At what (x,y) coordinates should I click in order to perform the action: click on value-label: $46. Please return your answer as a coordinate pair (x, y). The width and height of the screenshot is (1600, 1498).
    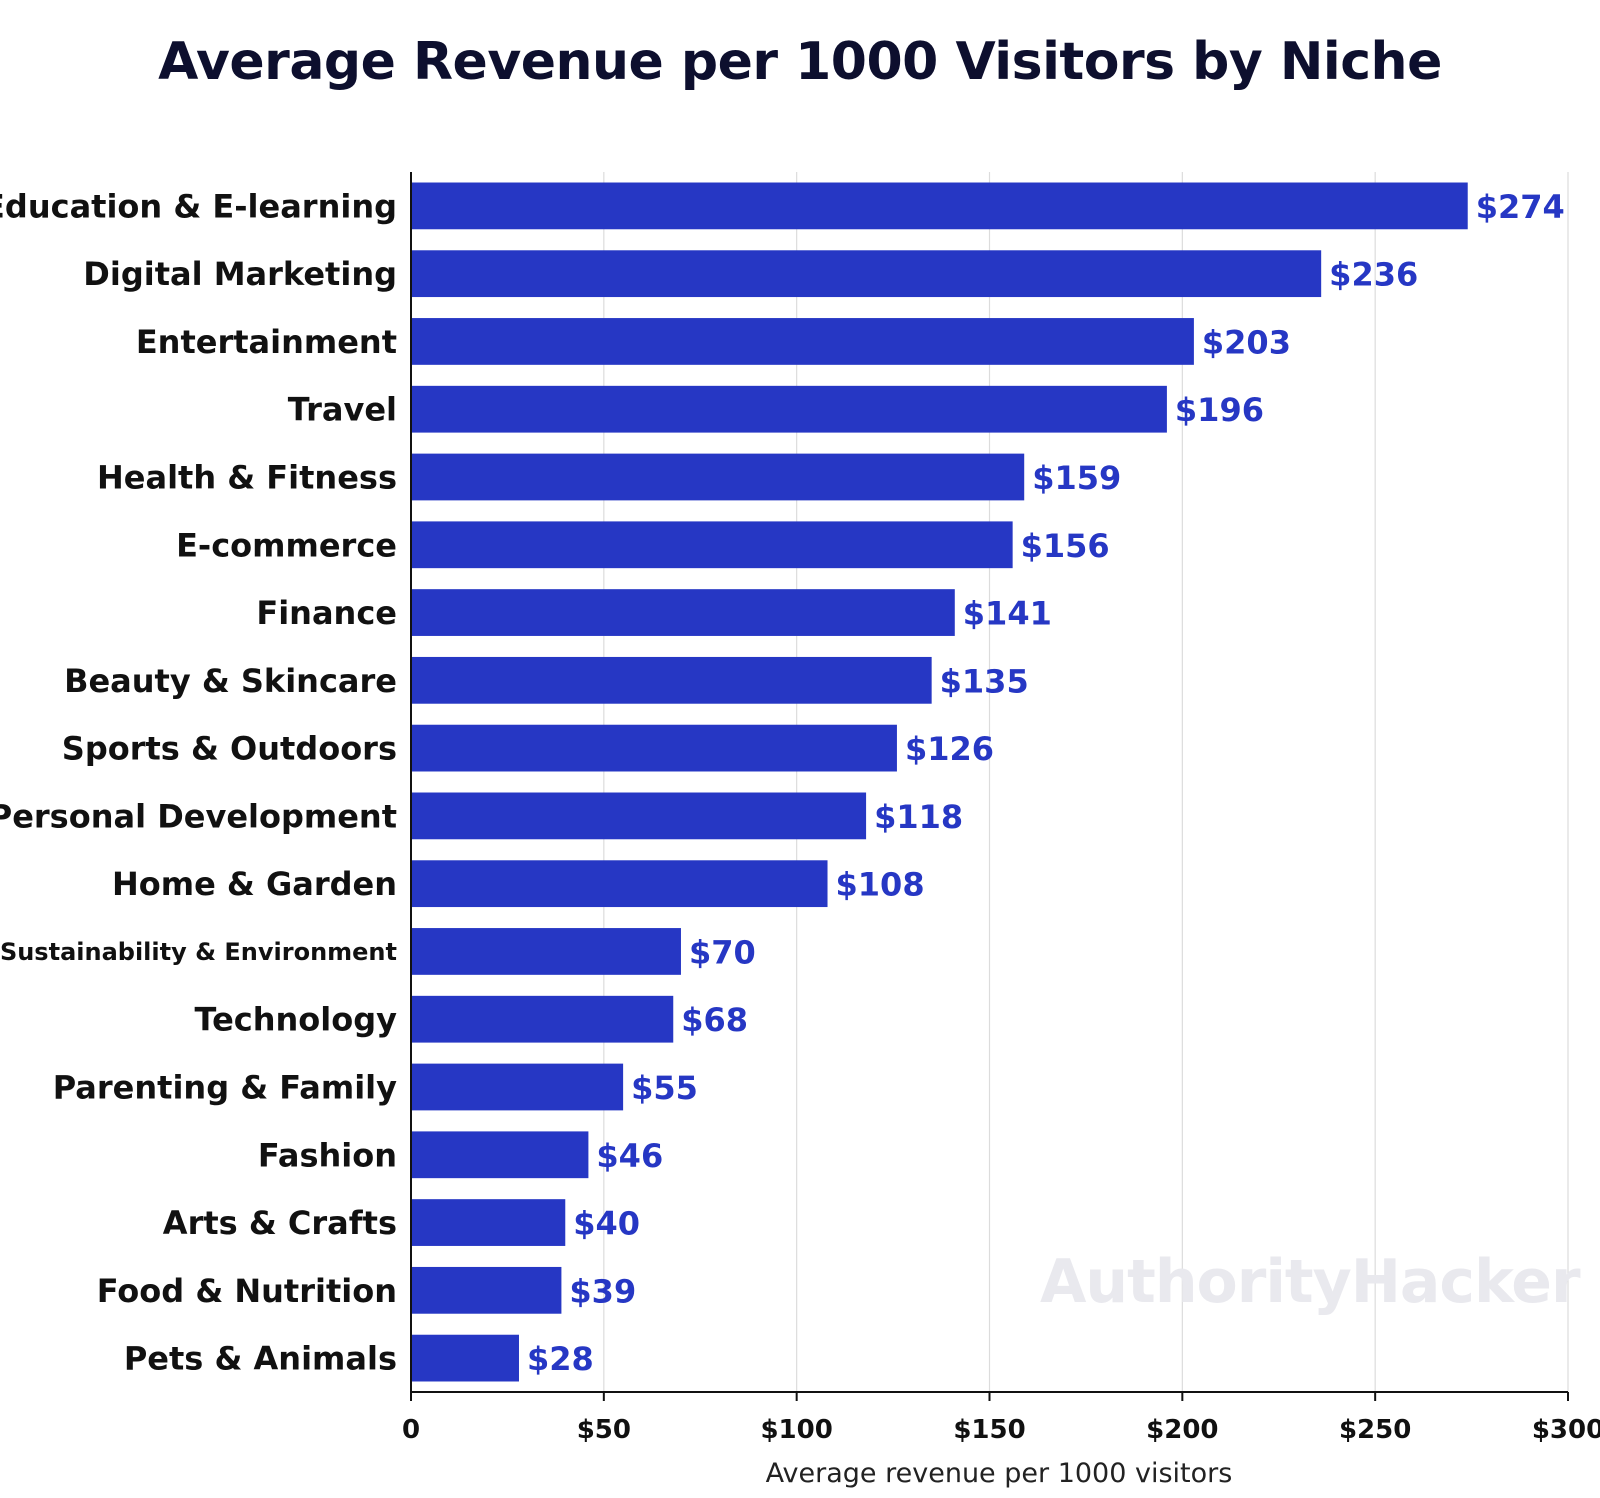
    Looking at the image, I should click on (629, 1156).